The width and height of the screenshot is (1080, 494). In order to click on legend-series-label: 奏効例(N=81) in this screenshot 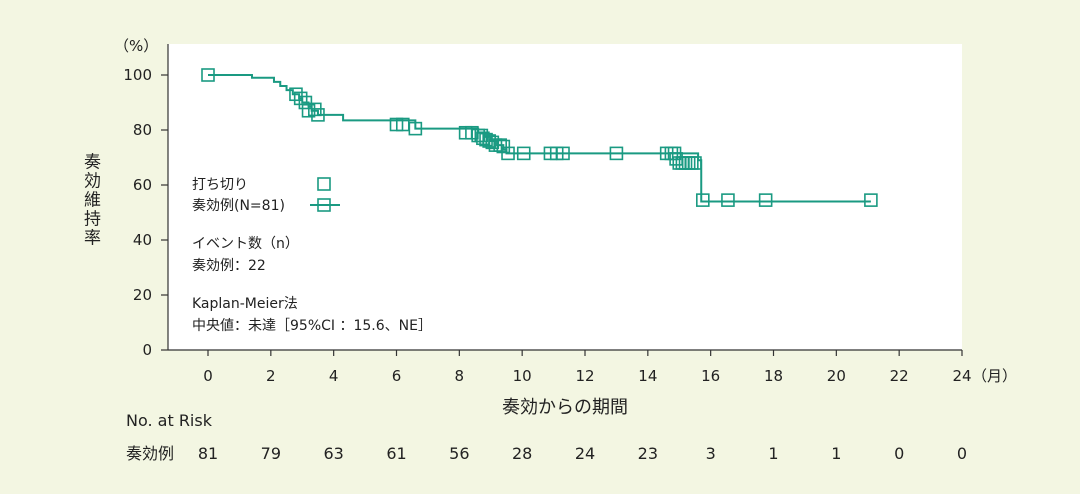, I will do `click(238, 206)`.